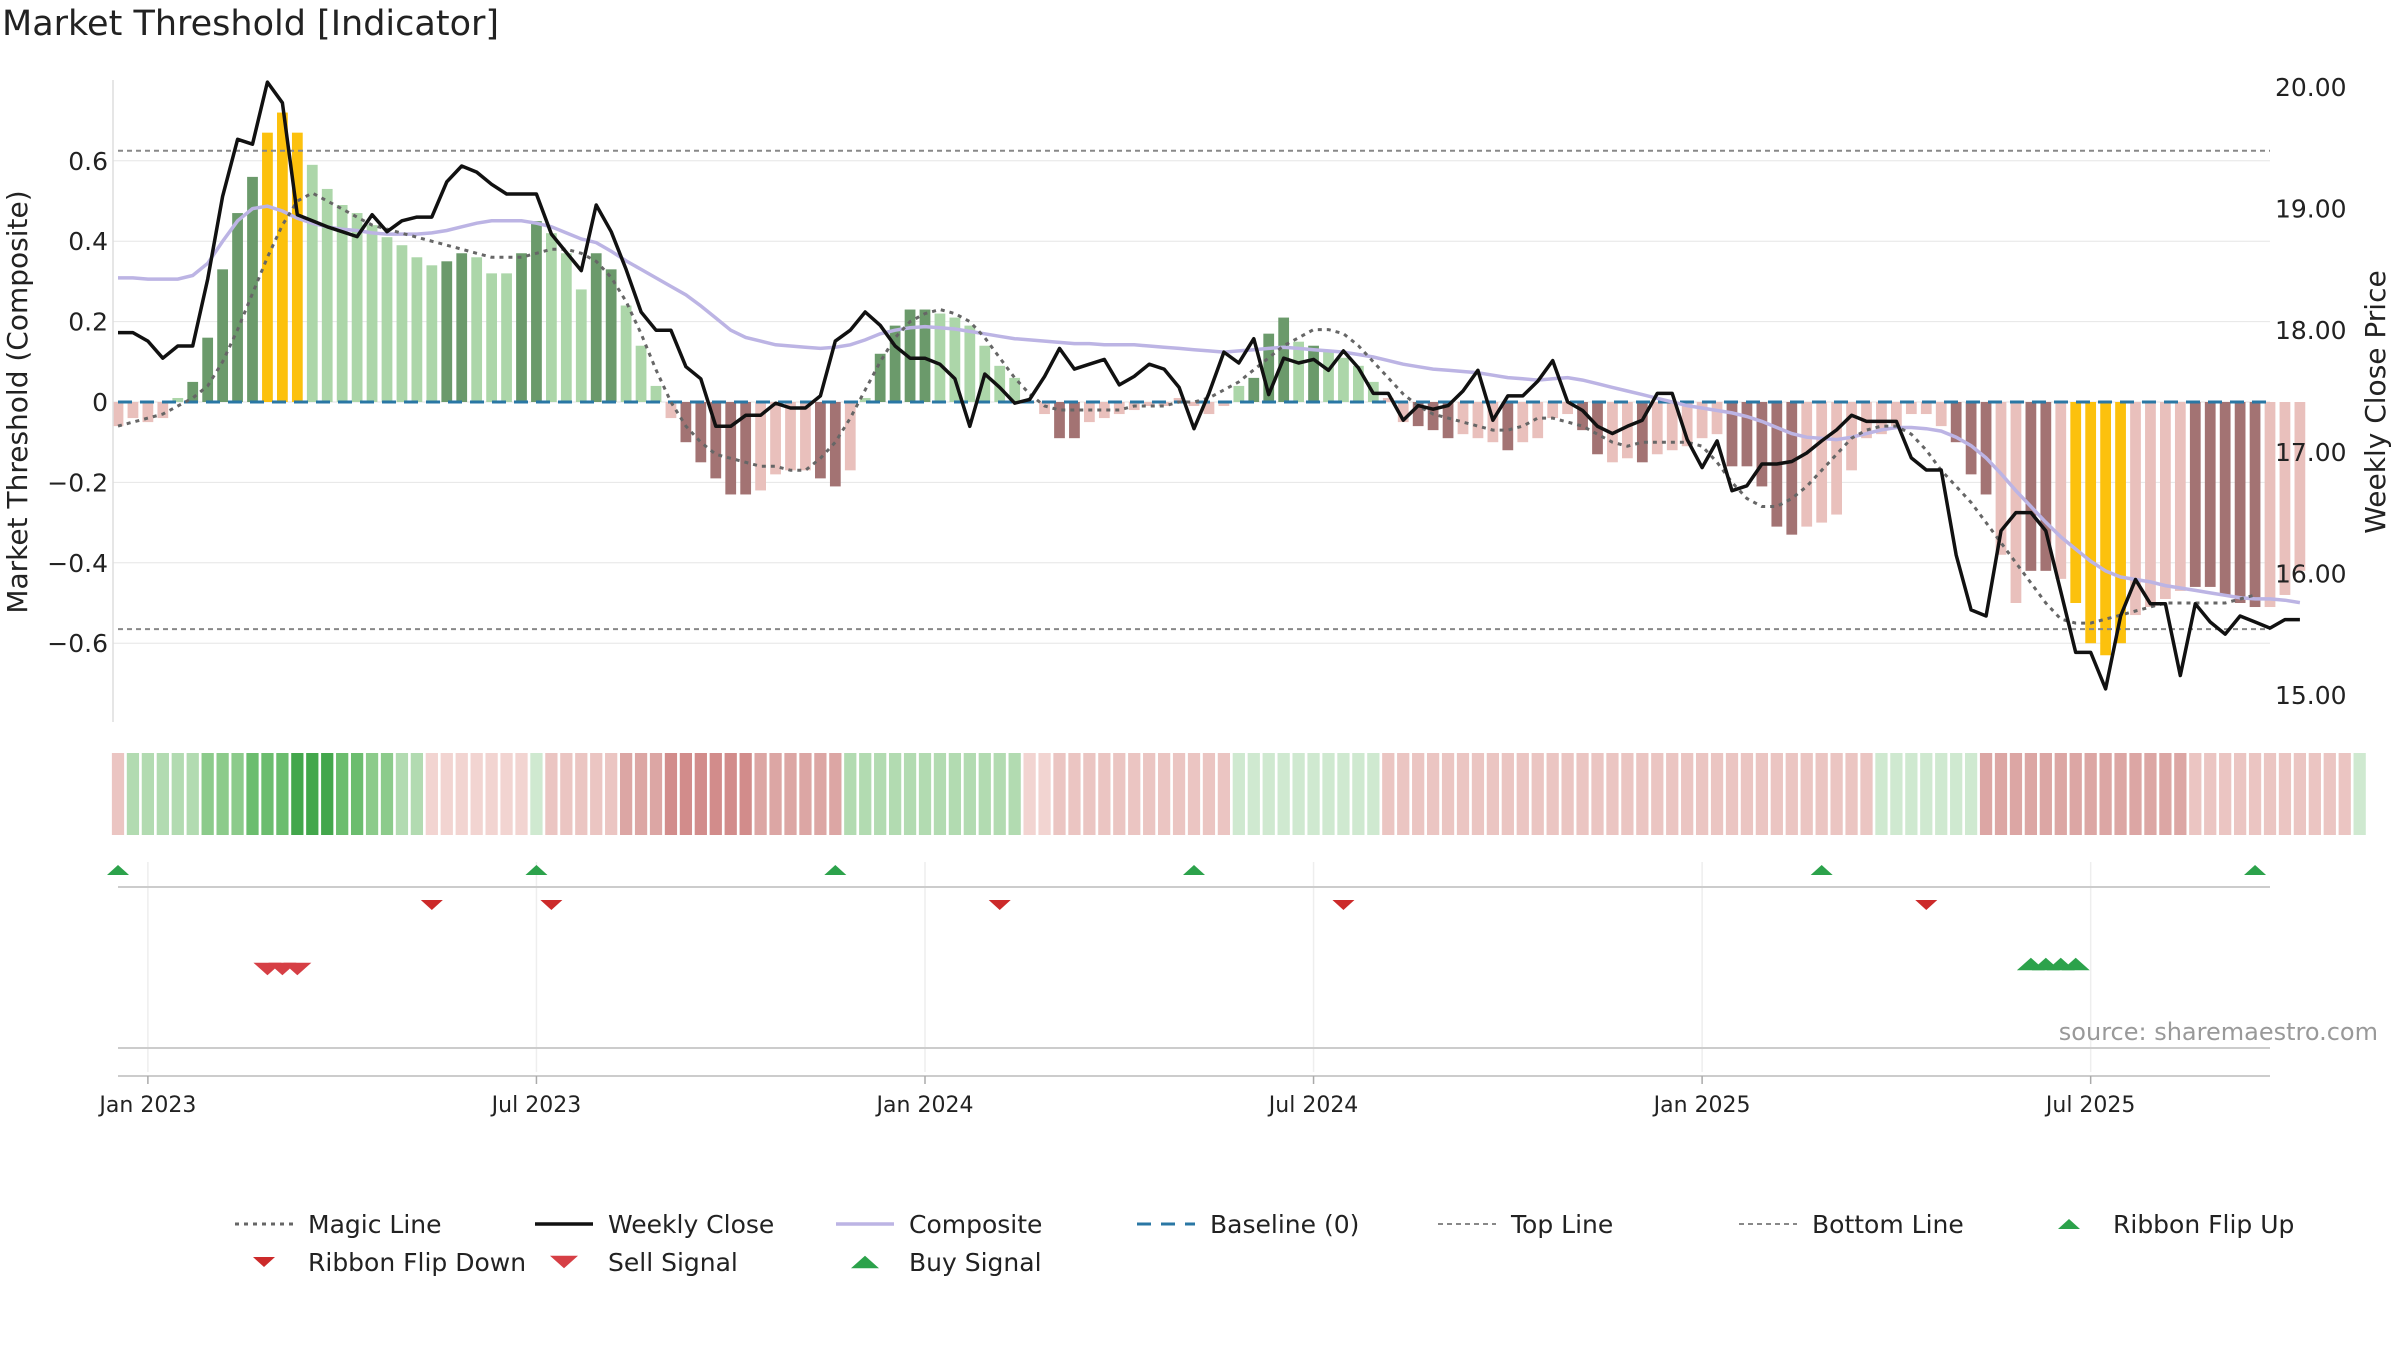 This screenshot has width=2400, height=1350. Describe the element at coordinates (1888, 1224) in the screenshot. I see `legend-label: Bottom Line` at that location.